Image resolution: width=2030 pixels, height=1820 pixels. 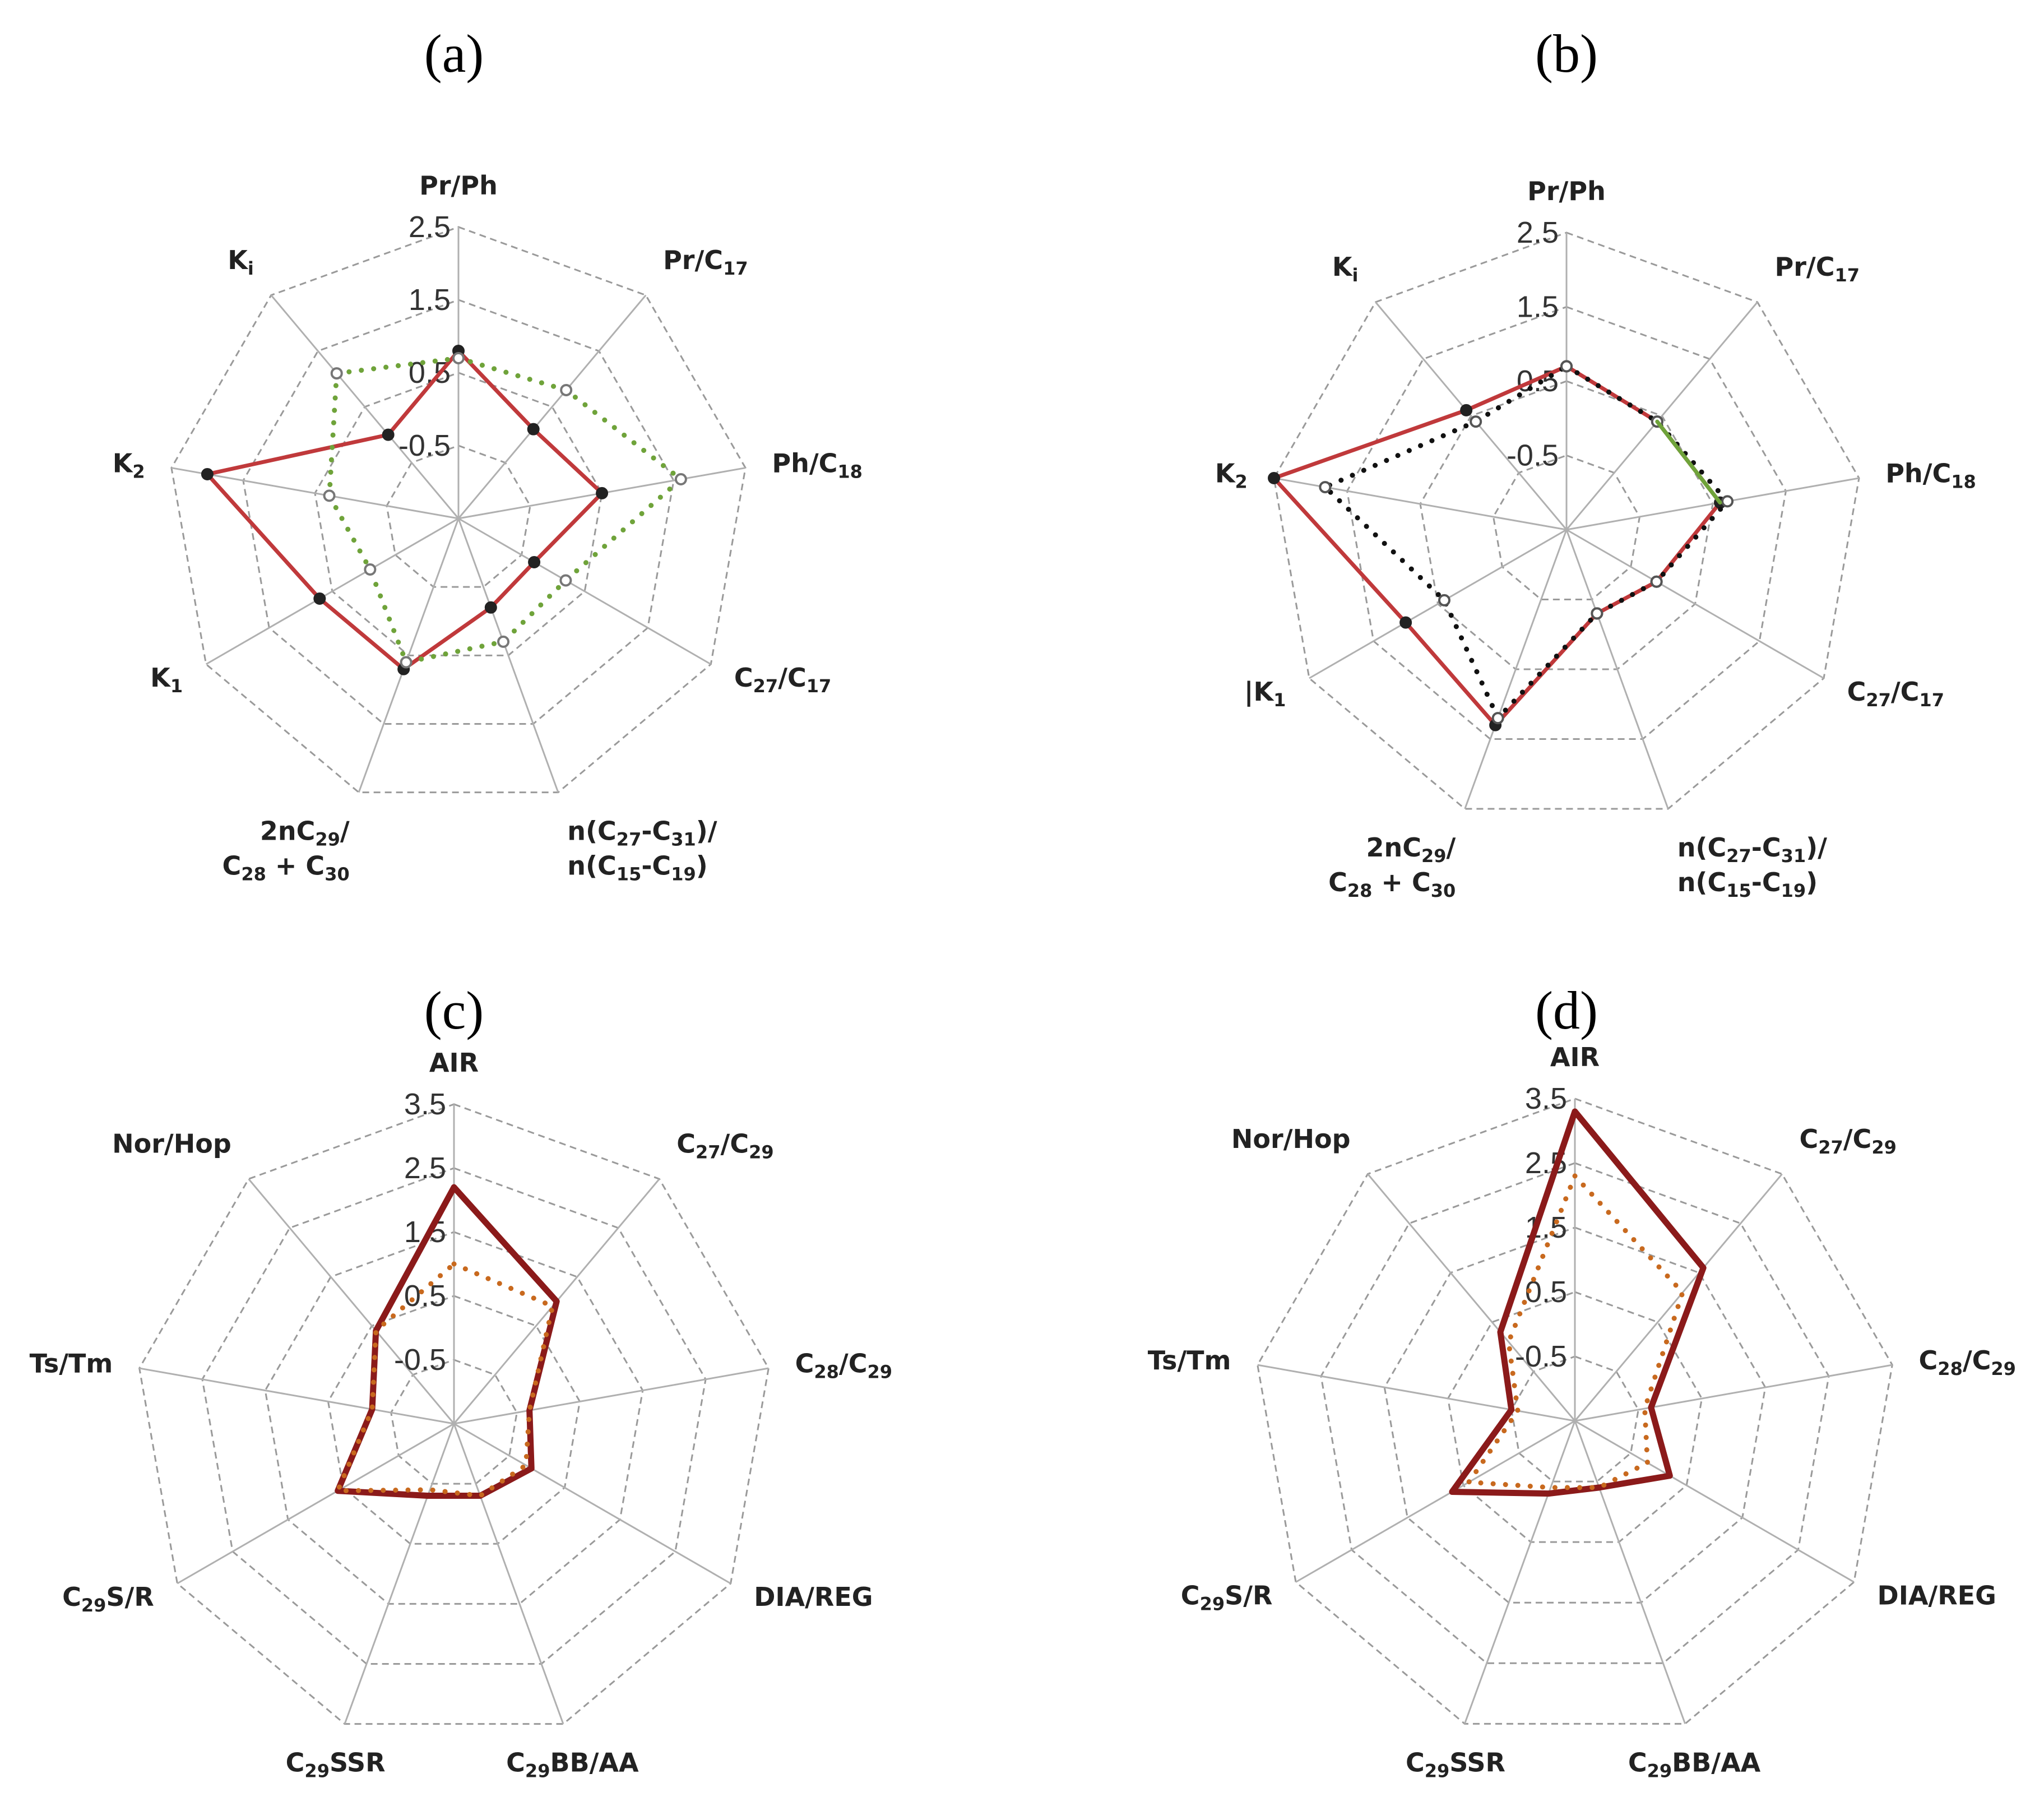 What do you see at coordinates (371, 569) in the screenshot?
I see `data-point-series-2-k1` at bounding box center [371, 569].